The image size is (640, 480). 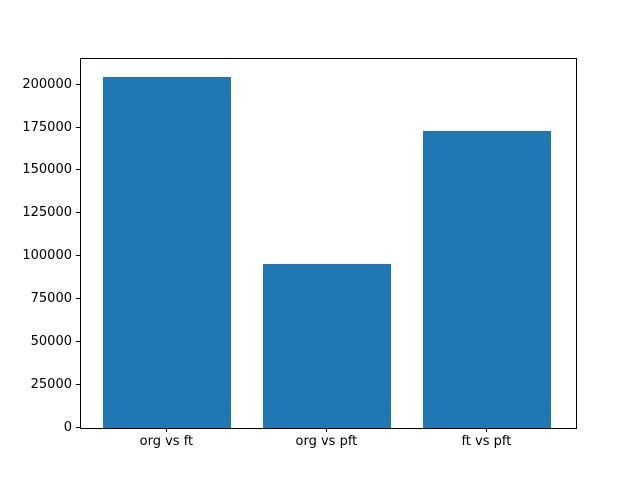 I want to click on bar-org-vs-ft, so click(x=167, y=252).